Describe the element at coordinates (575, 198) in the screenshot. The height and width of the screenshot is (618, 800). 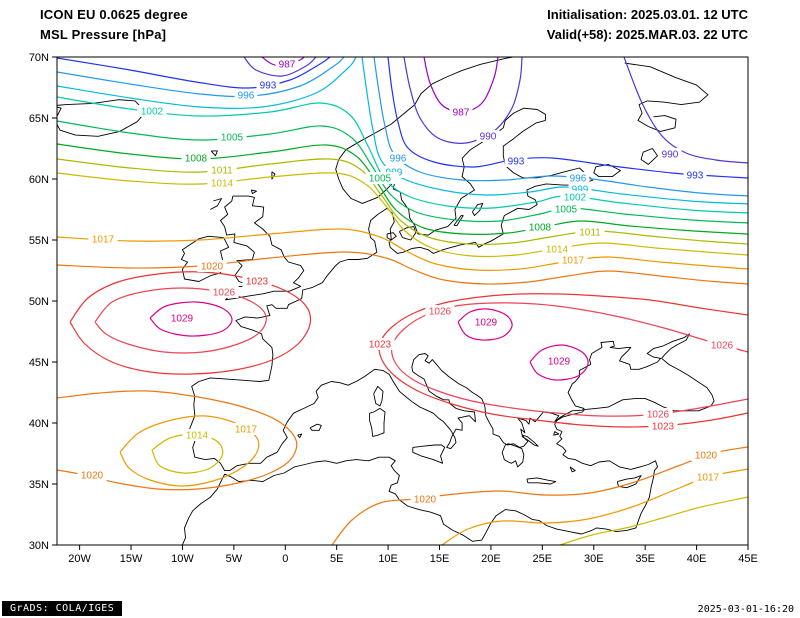
I see `isobar-label-1002: 1002` at that location.